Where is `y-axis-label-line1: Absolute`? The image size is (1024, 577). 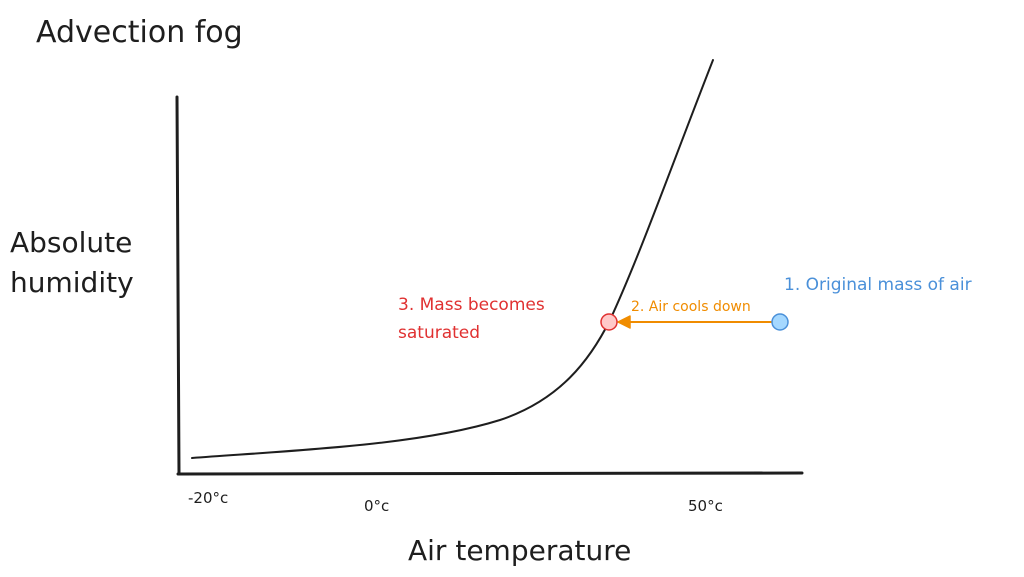
y-axis-label-line1: Absolute is located at coordinates (71, 242).